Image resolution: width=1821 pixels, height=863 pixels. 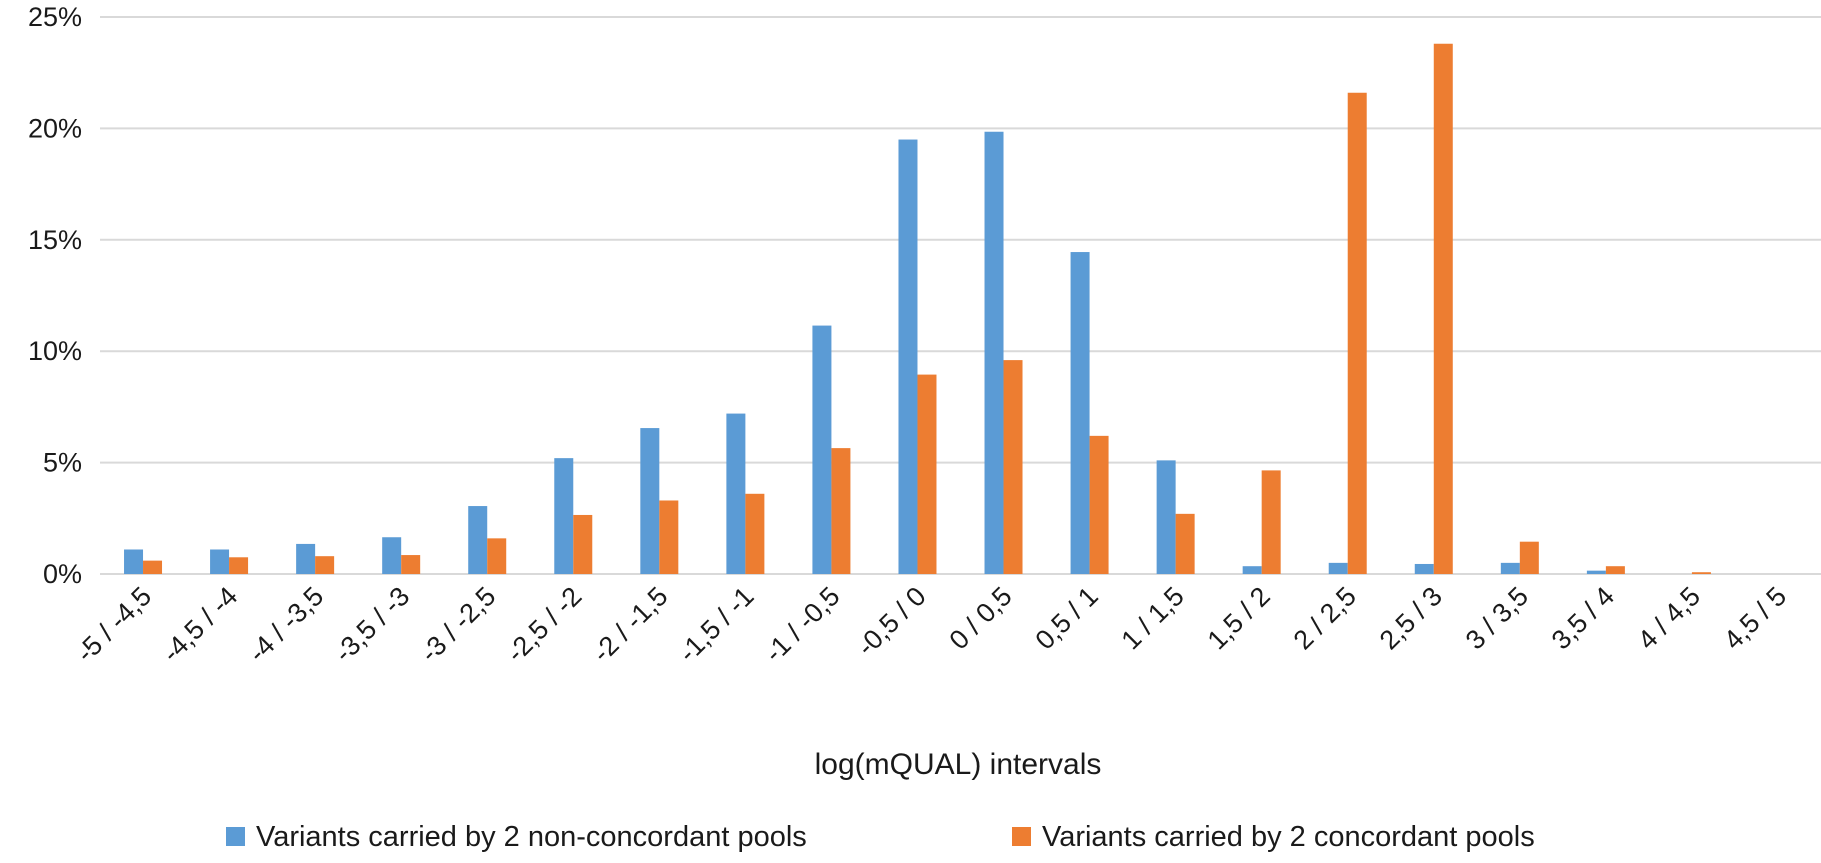 I want to click on x-tick-label: -4,5 / -4, so click(x=199, y=624).